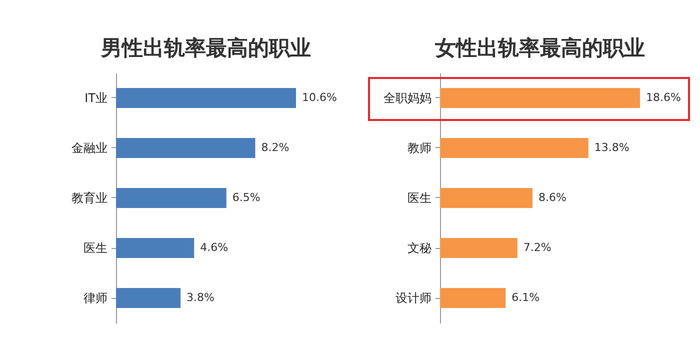 The width and height of the screenshot is (700, 344). What do you see at coordinates (537, 247) in the screenshot?
I see `data-label: 7.2%` at bounding box center [537, 247].